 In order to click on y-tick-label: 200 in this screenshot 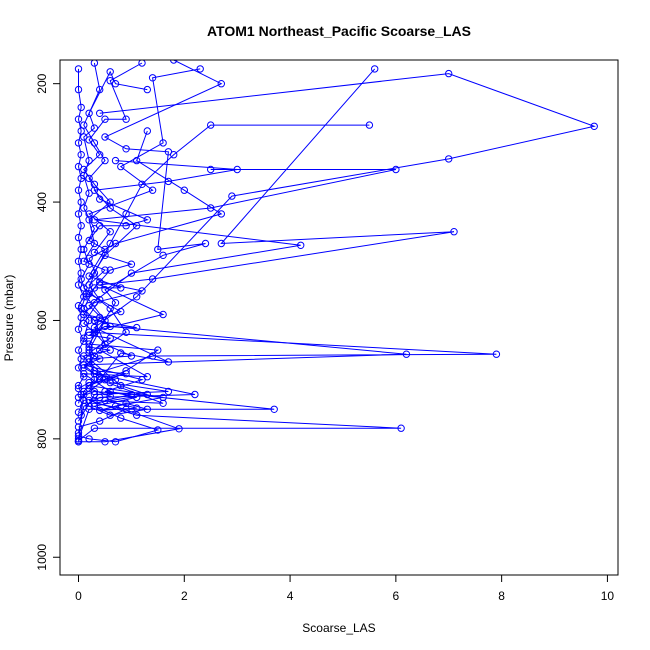, I will do `click(42, 83)`.